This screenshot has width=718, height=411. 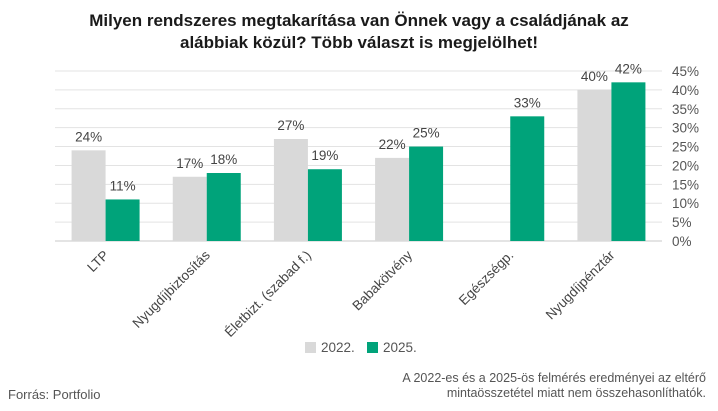 What do you see at coordinates (685, 109) in the screenshot?
I see `y-tick-label: 35%` at bounding box center [685, 109].